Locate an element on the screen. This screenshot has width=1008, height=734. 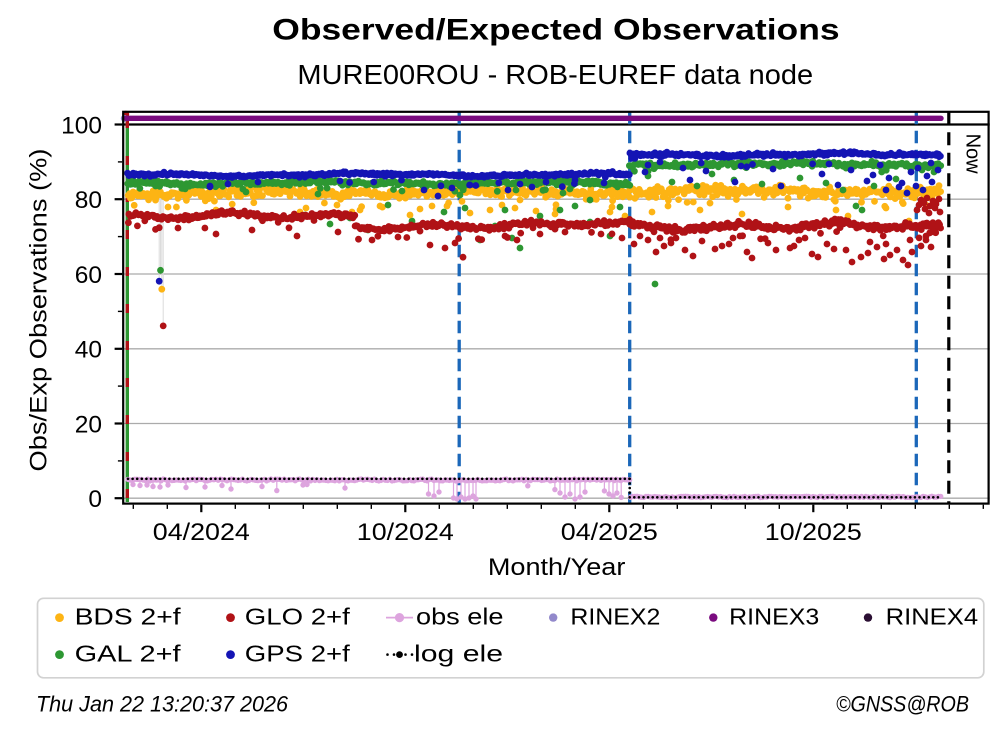
svg-text: GPS 2+f is located at coordinates (298, 654).